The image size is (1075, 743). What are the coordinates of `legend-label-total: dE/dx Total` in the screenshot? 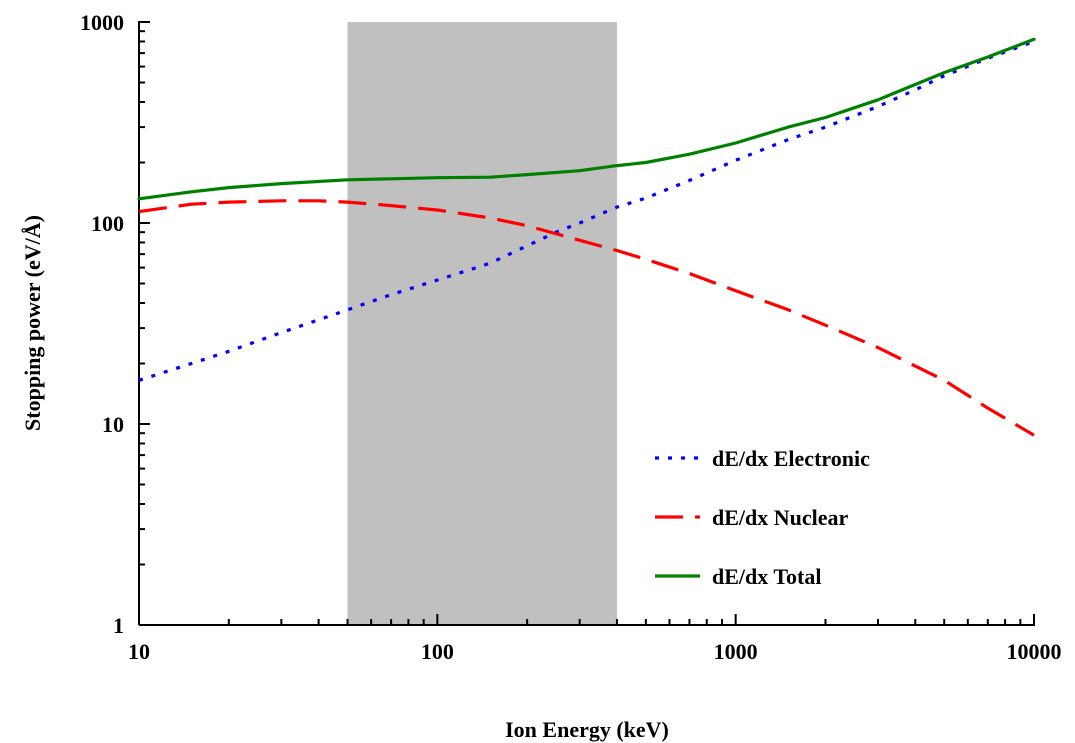 It's located at (766, 576).